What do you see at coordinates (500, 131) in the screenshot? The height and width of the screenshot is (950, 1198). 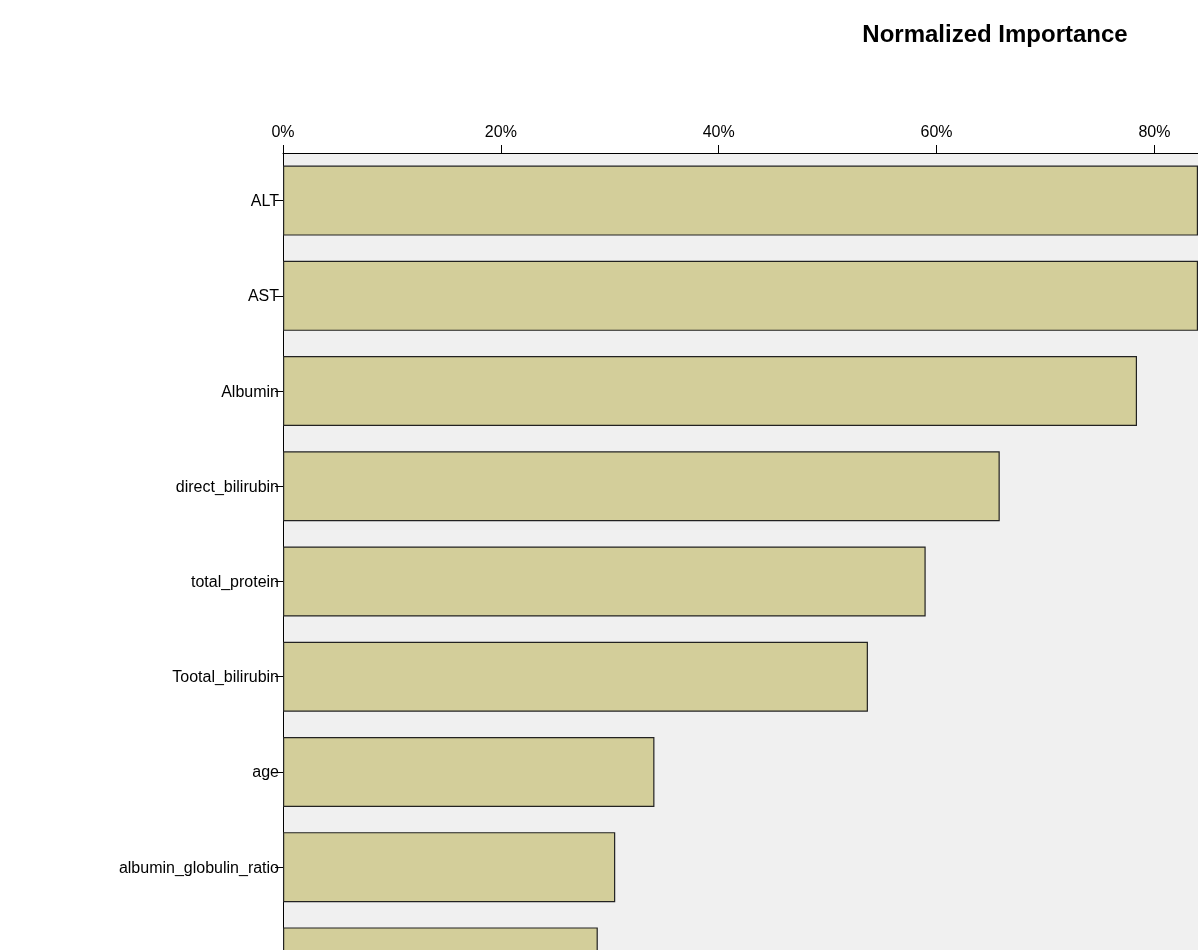 I see `x-tick-label: 20%` at bounding box center [500, 131].